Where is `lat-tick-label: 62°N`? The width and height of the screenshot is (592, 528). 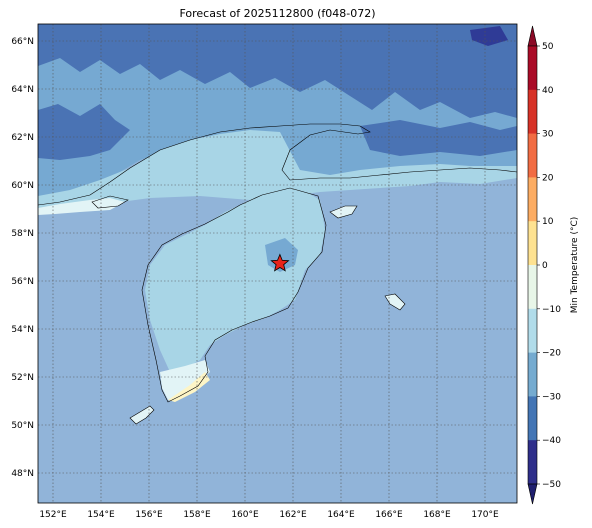 lat-tick-label: 62°N is located at coordinates (22, 138).